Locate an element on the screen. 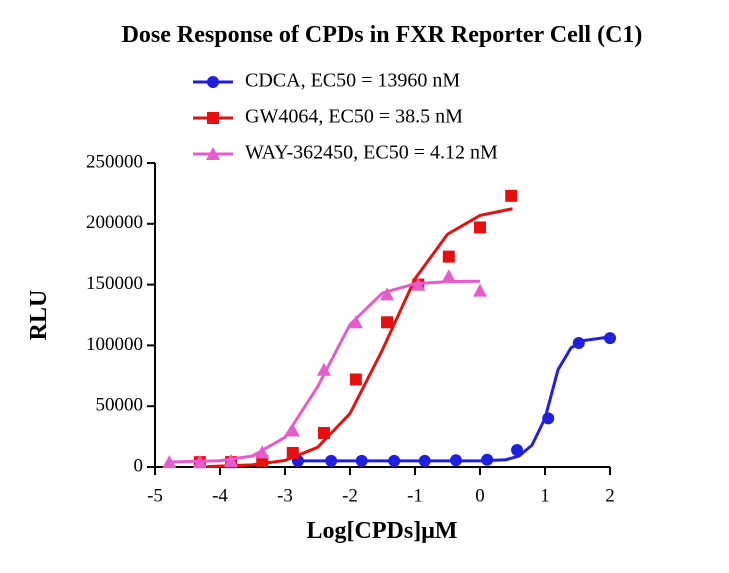  y-tick-label: 250000 is located at coordinates (114, 161).